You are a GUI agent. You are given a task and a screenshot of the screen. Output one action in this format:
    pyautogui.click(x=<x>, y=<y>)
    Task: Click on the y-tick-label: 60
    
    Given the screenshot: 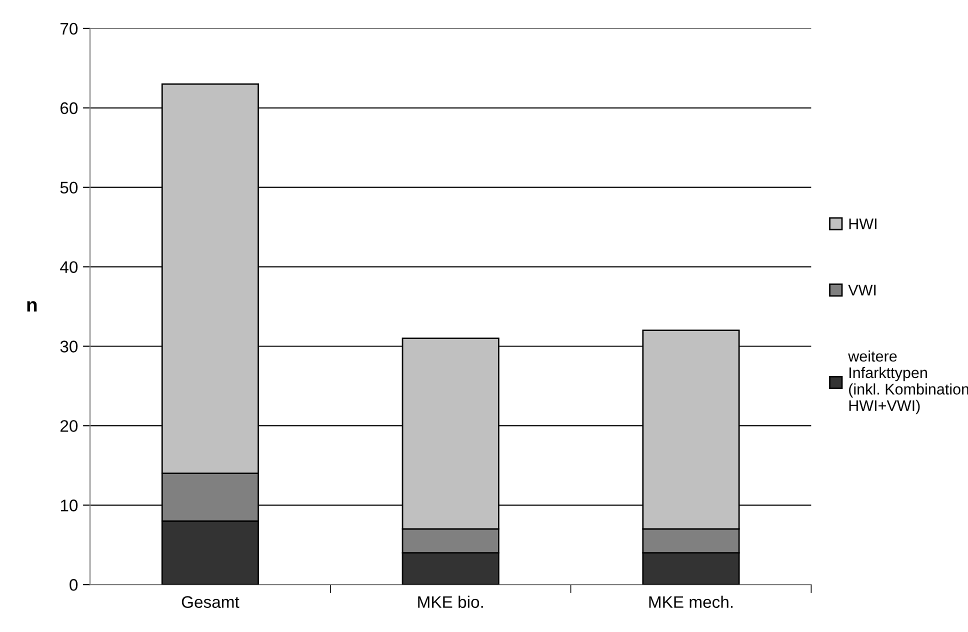 What is the action you would take?
    pyautogui.click(x=69, y=108)
    